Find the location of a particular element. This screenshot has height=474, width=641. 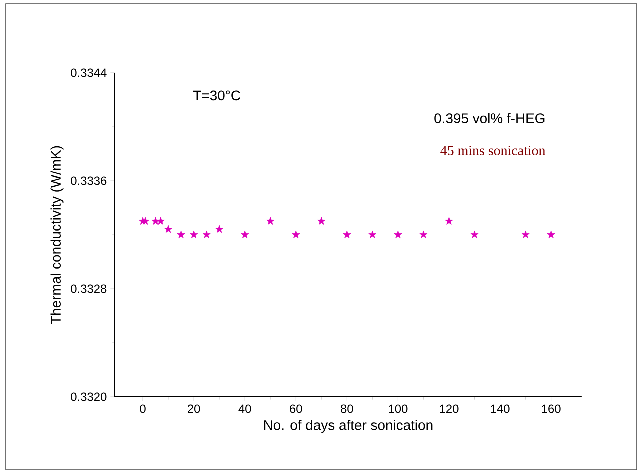

x-tick-label: 160 is located at coordinates (551, 409).